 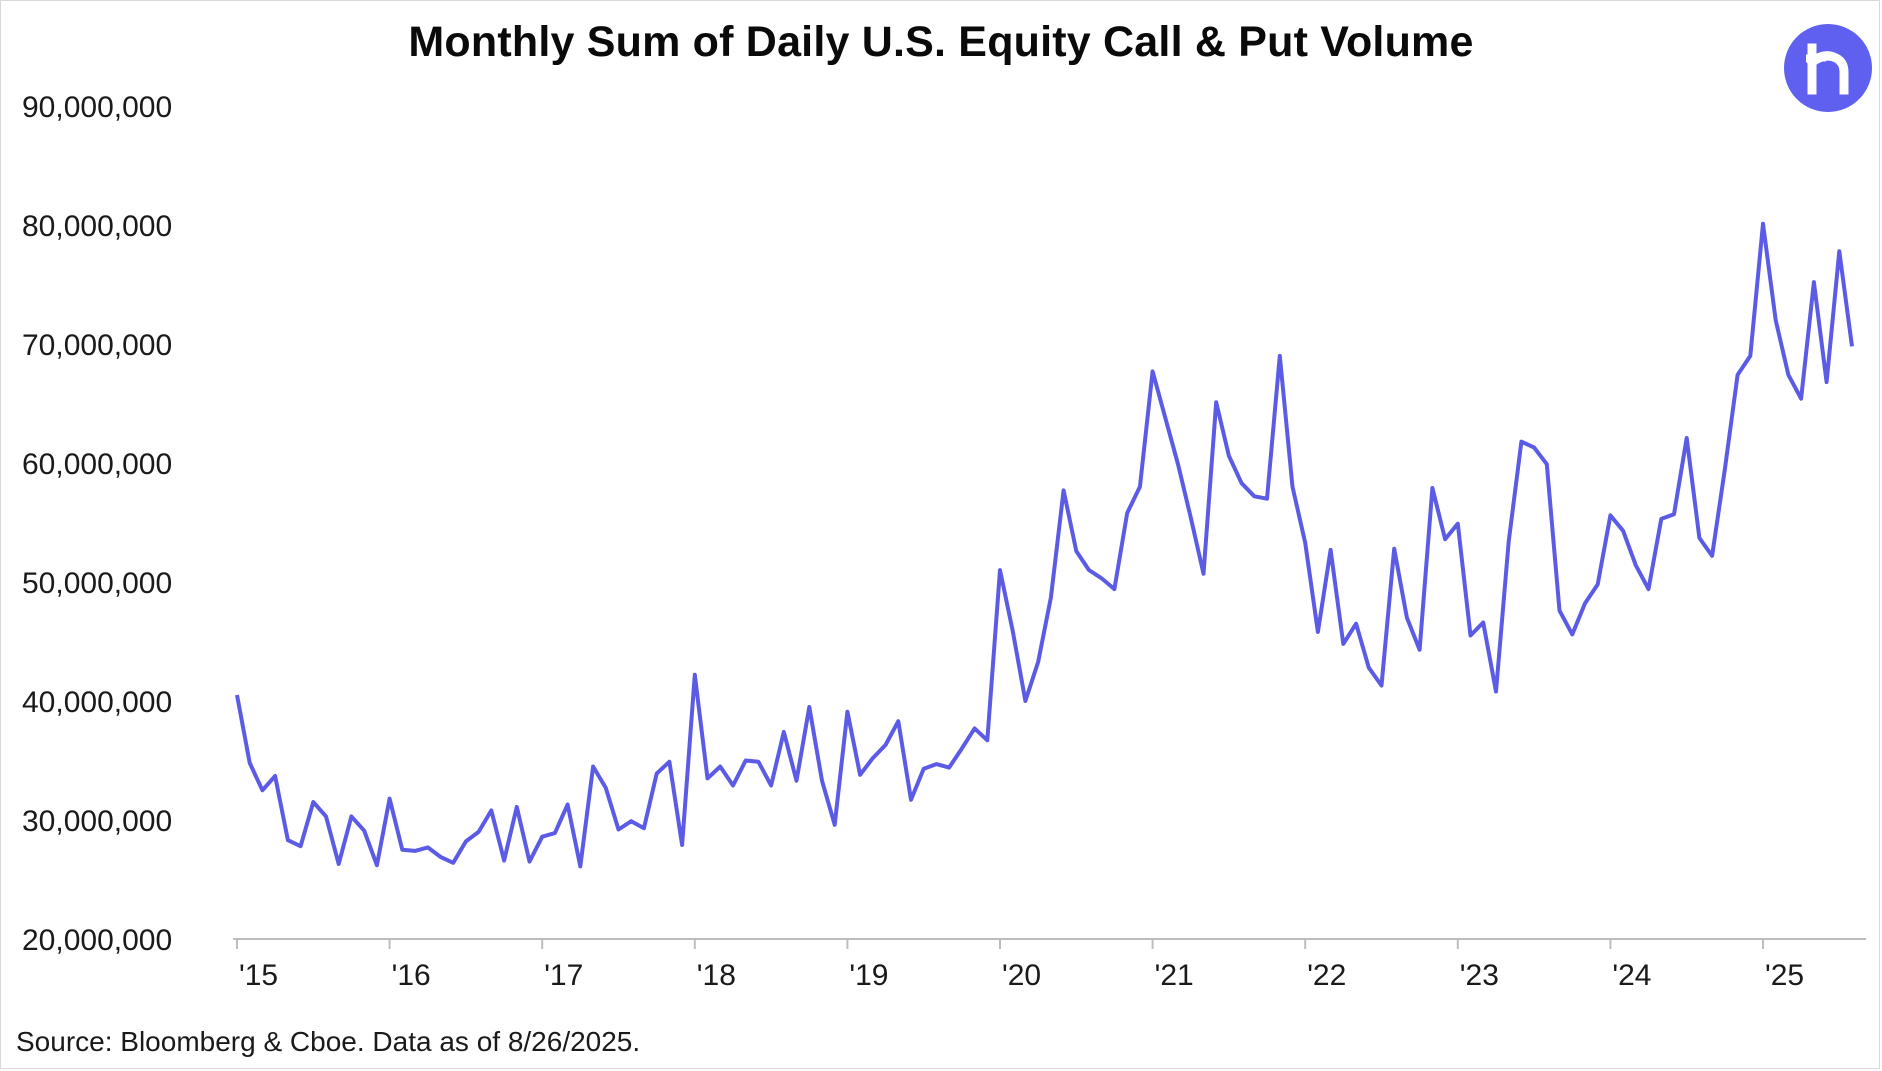 I want to click on y-tick-label: 80,000,000, so click(x=97, y=226).